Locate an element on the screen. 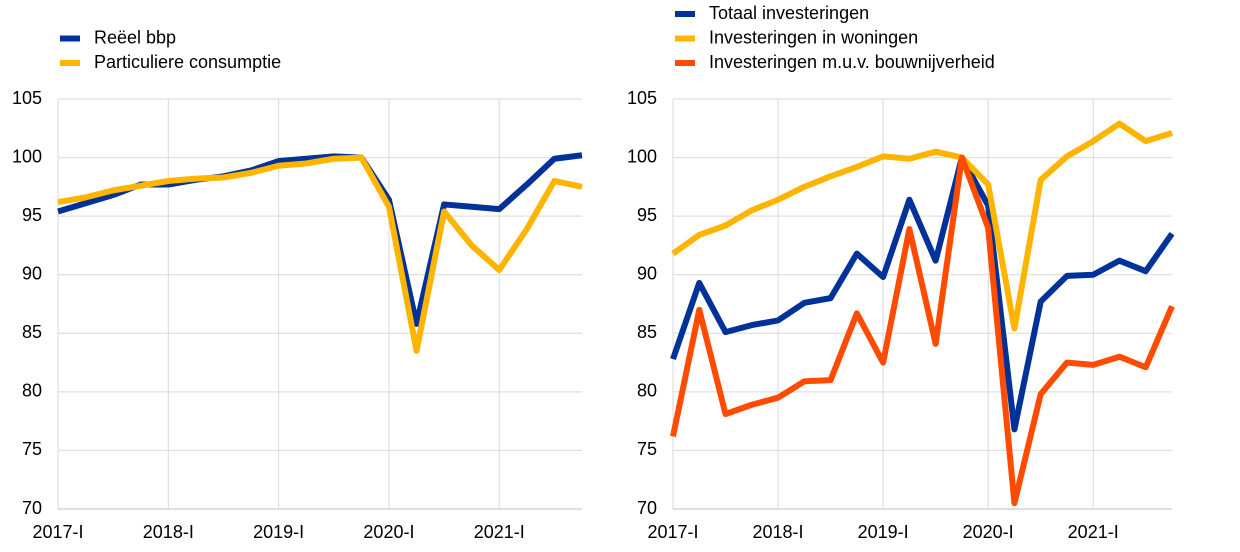  series-line is located at coordinates (320, 239).